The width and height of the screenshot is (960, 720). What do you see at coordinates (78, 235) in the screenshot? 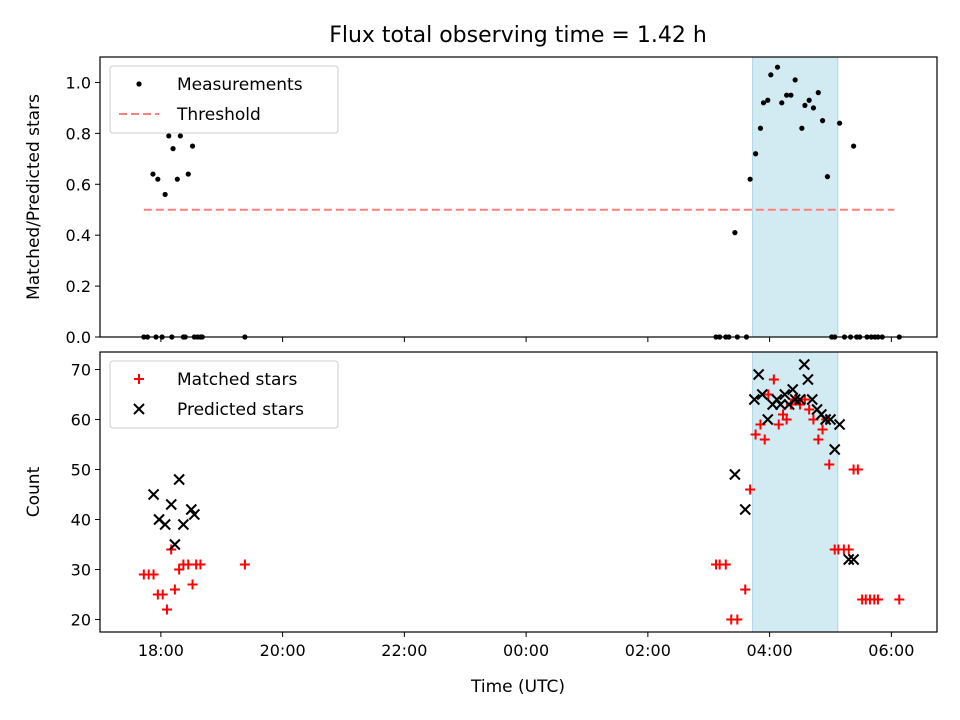
I see `y-tick-label: 0.4` at bounding box center [78, 235].